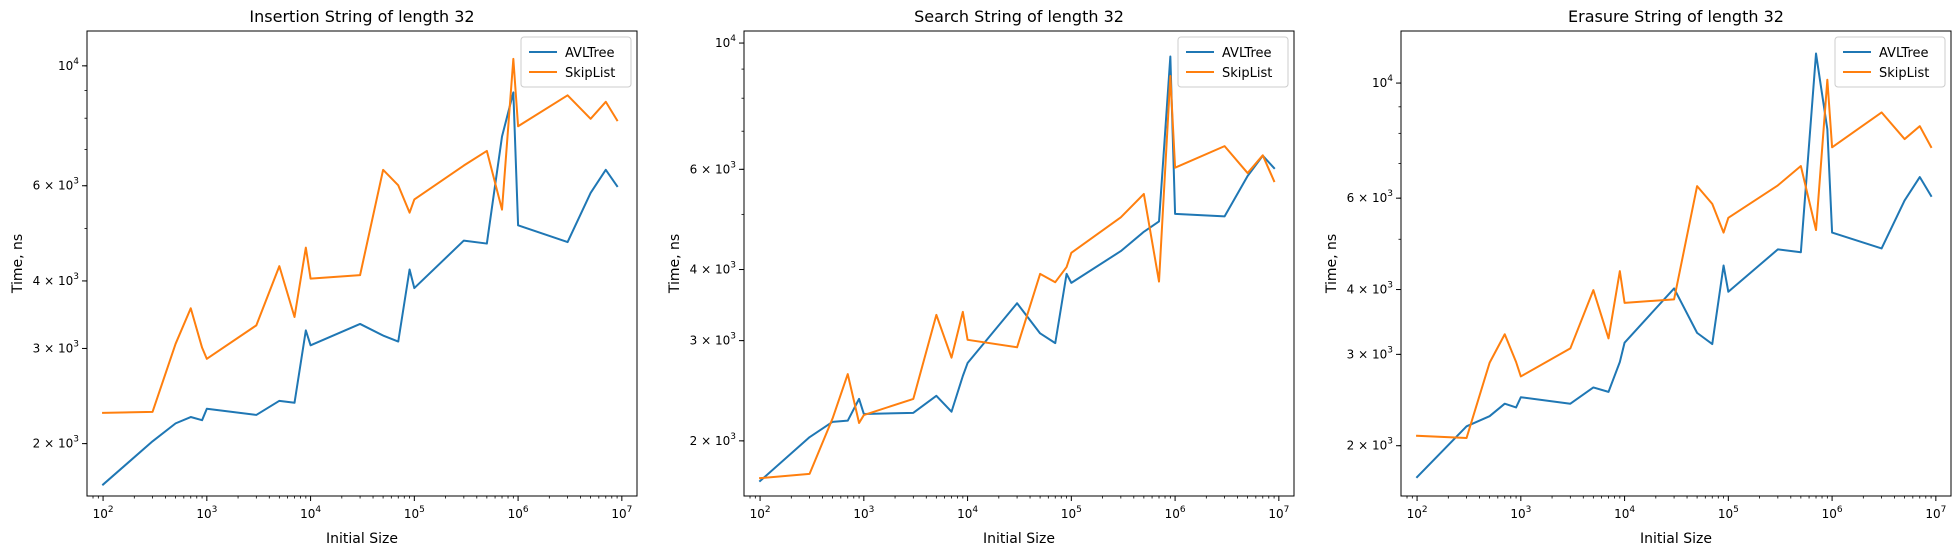 The width and height of the screenshot is (1958, 552). What do you see at coordinates (872, 510) in the screenshot?
I see `x-tick-exponent: 3` at bounding box center [872, 510].